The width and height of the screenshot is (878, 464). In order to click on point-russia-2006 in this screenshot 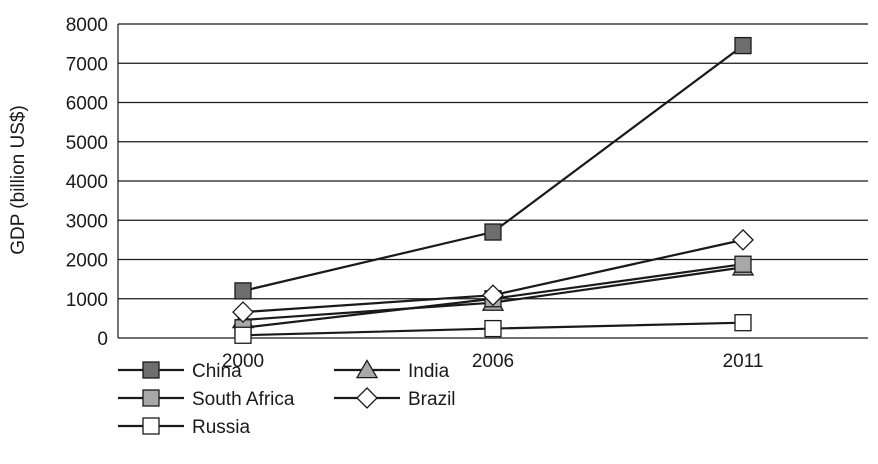, I will do `click(493, 328)`.